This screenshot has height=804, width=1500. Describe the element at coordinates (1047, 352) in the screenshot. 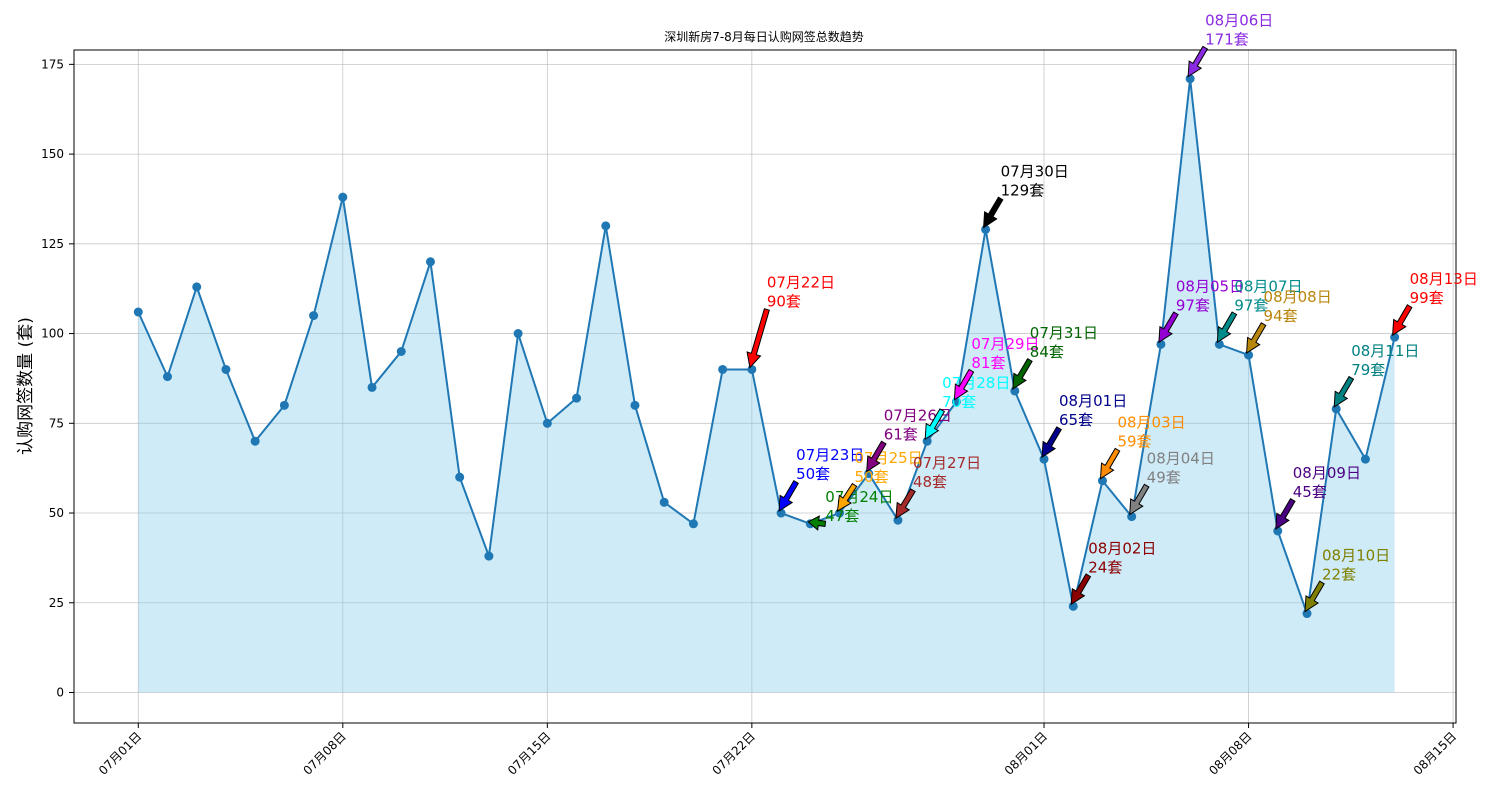

I see `annotation-count-label: 84套` at that location.